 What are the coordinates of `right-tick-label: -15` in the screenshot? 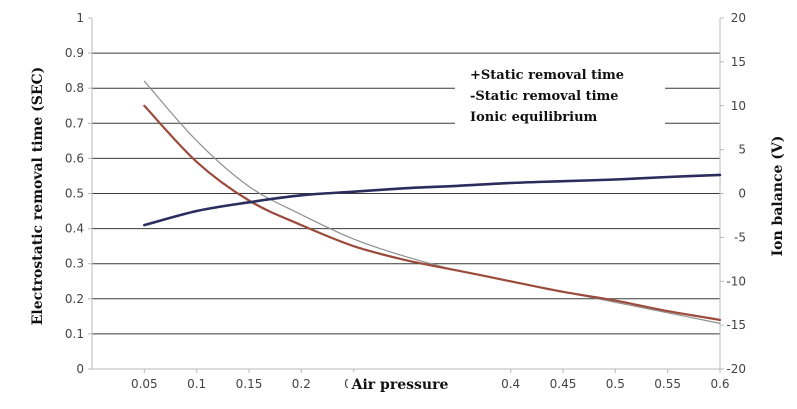 It's located at (736, 325).